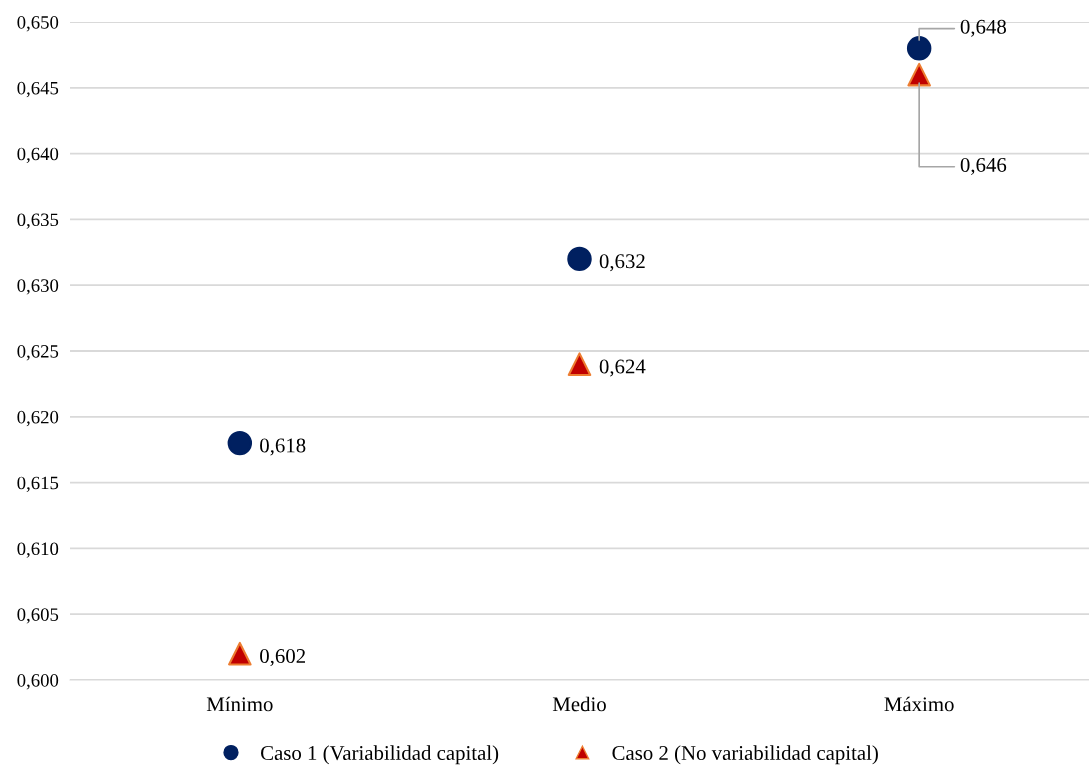 The image size is (1089, 783). Describe the element at coordinates (919, 704) in the screenshot. I see `x-tick-label: Máximo` at that location.